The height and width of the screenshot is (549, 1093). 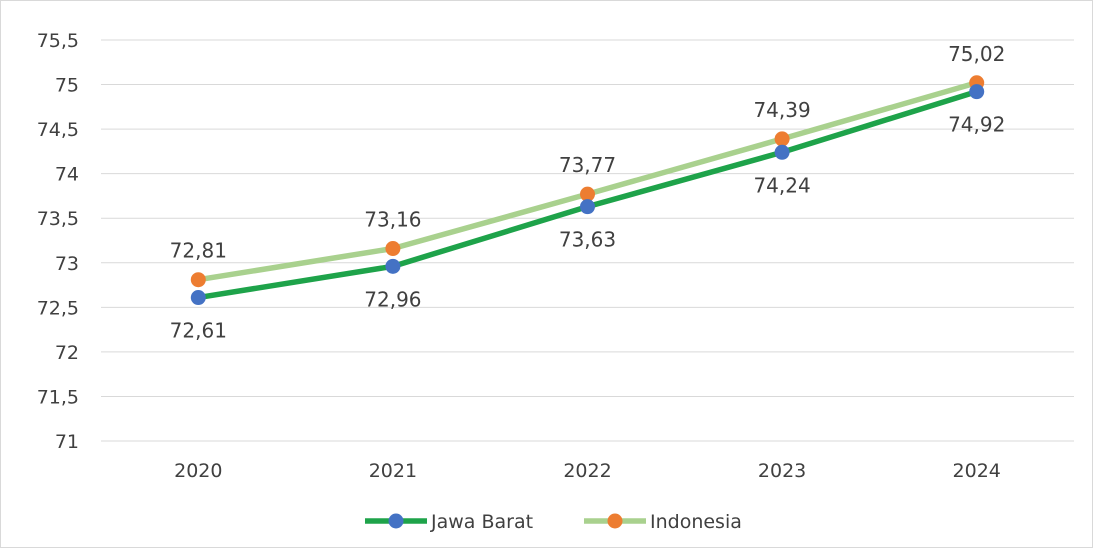 I want to click on data-label: 73,77, so click(x=587, y=165).